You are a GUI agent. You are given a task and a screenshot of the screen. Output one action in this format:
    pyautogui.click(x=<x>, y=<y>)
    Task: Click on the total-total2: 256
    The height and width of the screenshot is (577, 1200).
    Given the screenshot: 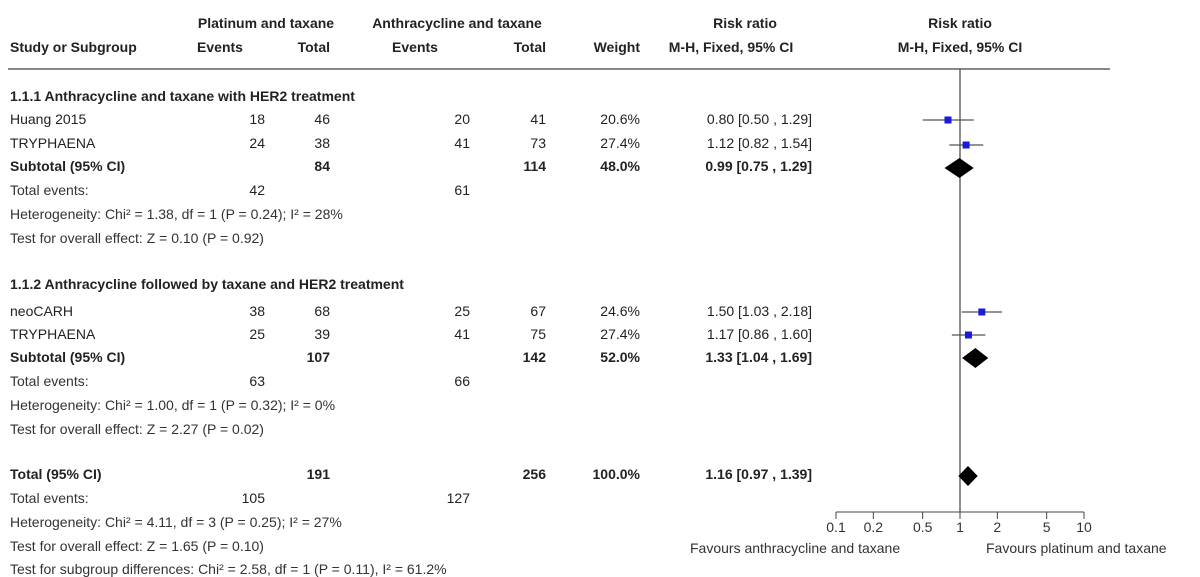 What is the action you would take?
    pyautogui.click(x=534, y=474)
    